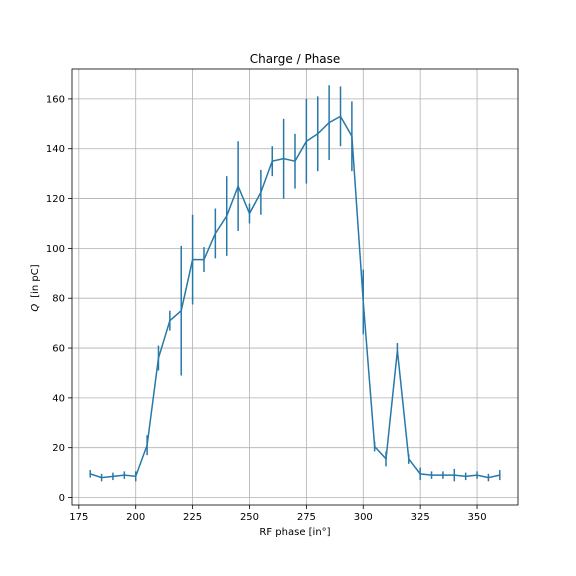 The image size is (576, 576). Describe the element at coordinates (294, 532) in the screenshot. I see `x-axis-label: RF phase [in°]` at that location.